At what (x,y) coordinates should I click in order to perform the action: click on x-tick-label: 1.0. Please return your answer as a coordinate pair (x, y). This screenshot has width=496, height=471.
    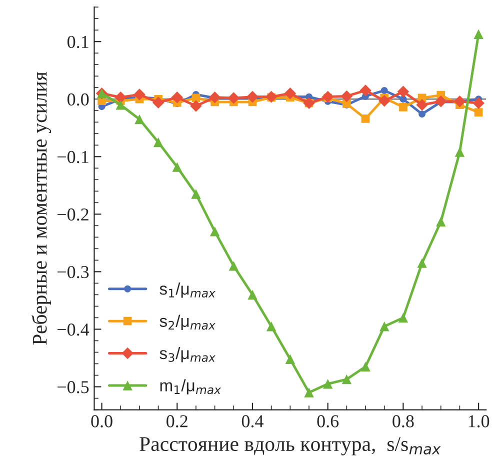
    Looking at the image, I should click on (479, 421).